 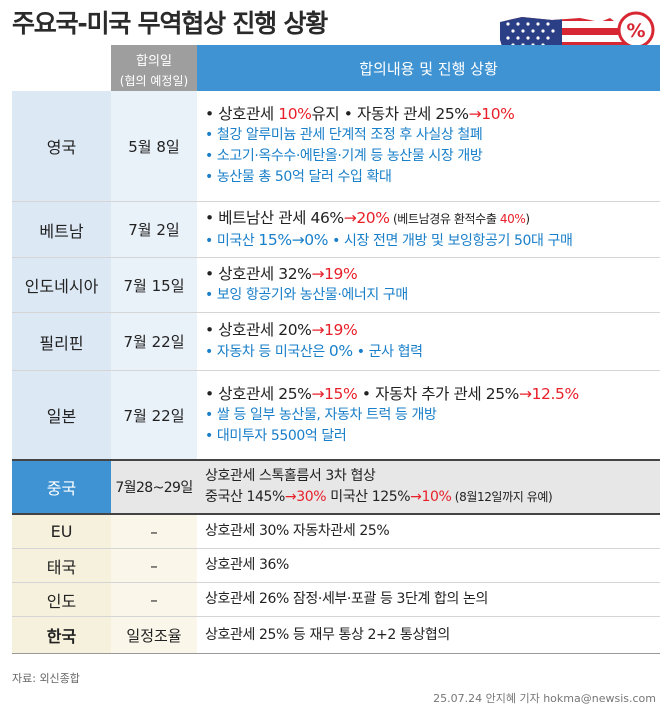 What do you see at coordinates (61, 531) in the screenshot?
I see `country-cell: EU` at bounding box center [61, 531].